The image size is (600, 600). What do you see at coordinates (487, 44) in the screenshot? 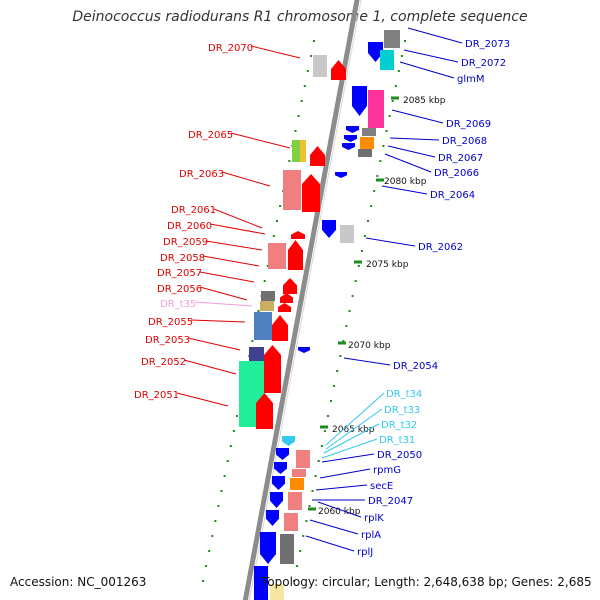
I see `gene-label-dr-2073: DR_2073` at bounding box center [487, 44].